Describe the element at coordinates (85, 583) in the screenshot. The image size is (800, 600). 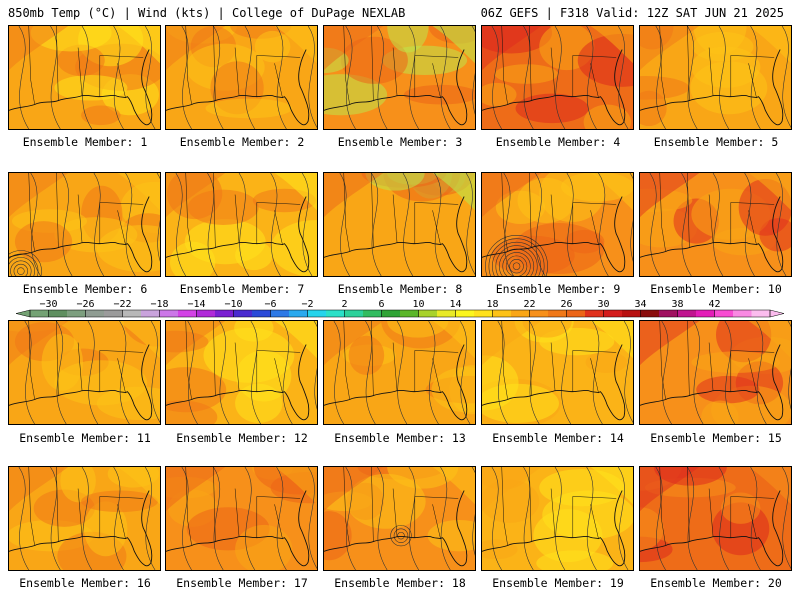
I see `ensemble-member-label: Ensemble Member: 16` at that location.